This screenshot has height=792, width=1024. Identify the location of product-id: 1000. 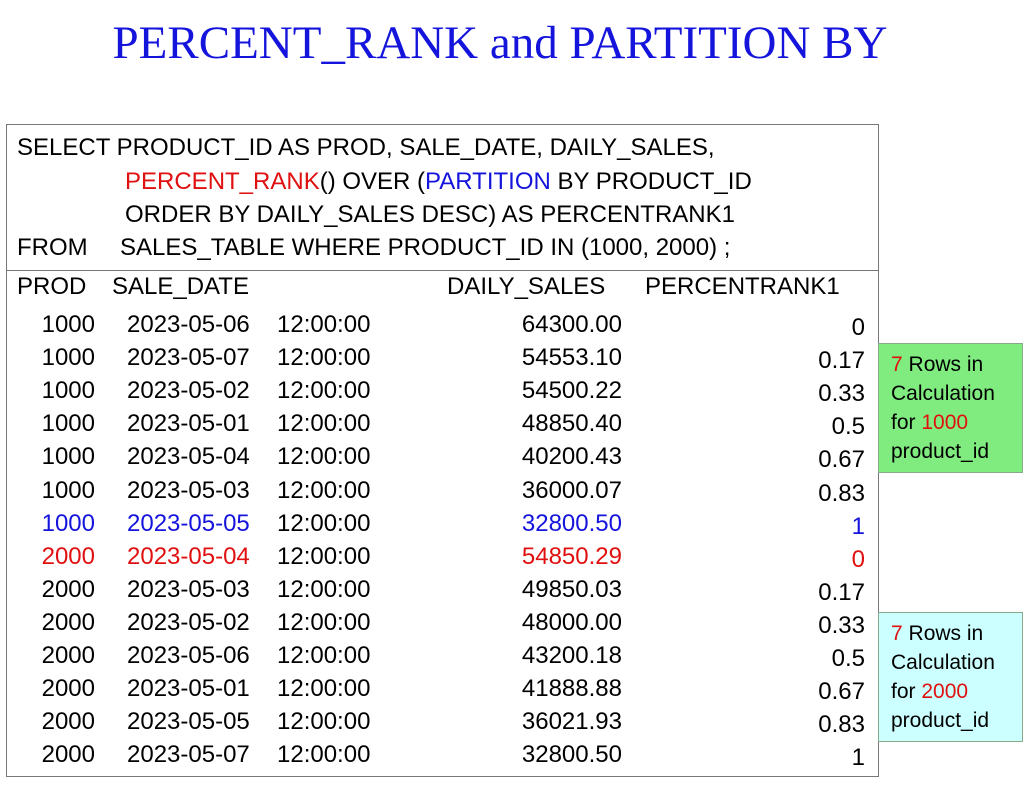
(945, 422).